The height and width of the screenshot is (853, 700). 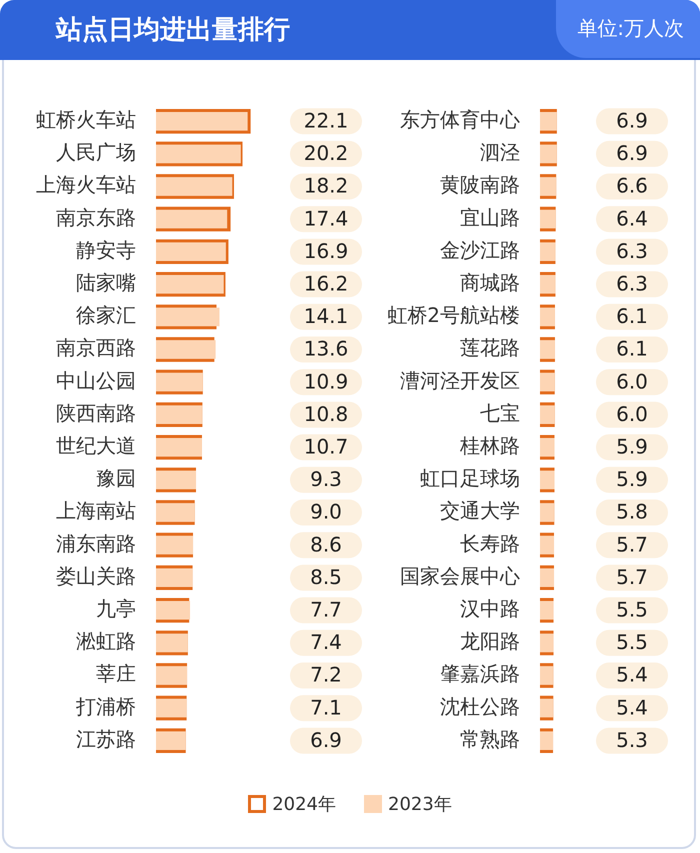 What do you see at coordinates (326, 381) in the screenshot?
I see `data-label: 10.9` at bounding box center [326, 381].